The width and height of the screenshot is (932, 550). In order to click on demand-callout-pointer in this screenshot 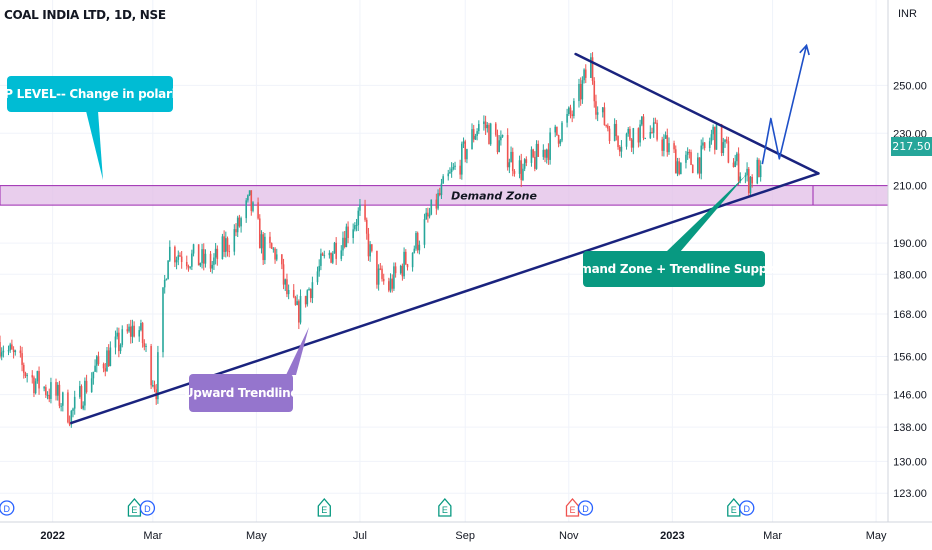, I will do `click(706, 213)`.